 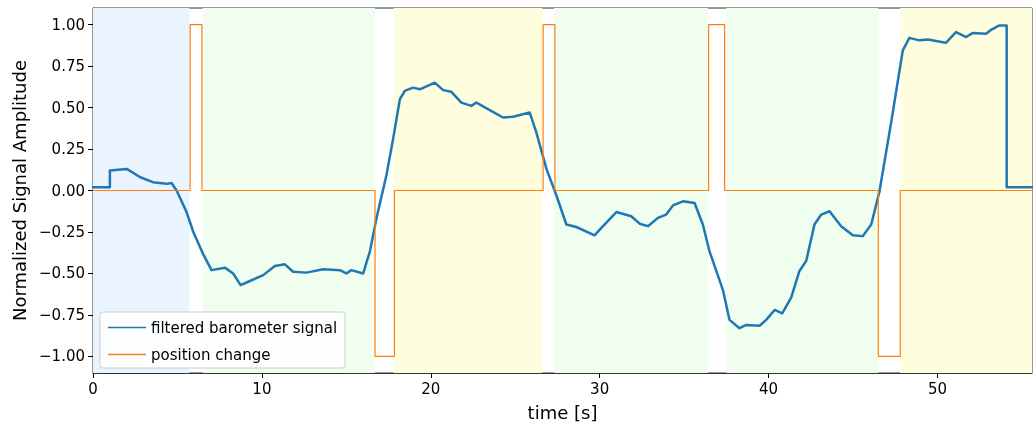 What do you see at coordinates (62, 231) in the screenshot?
I see `y-tick-label: −0.25` at bounding box center [62, 231].